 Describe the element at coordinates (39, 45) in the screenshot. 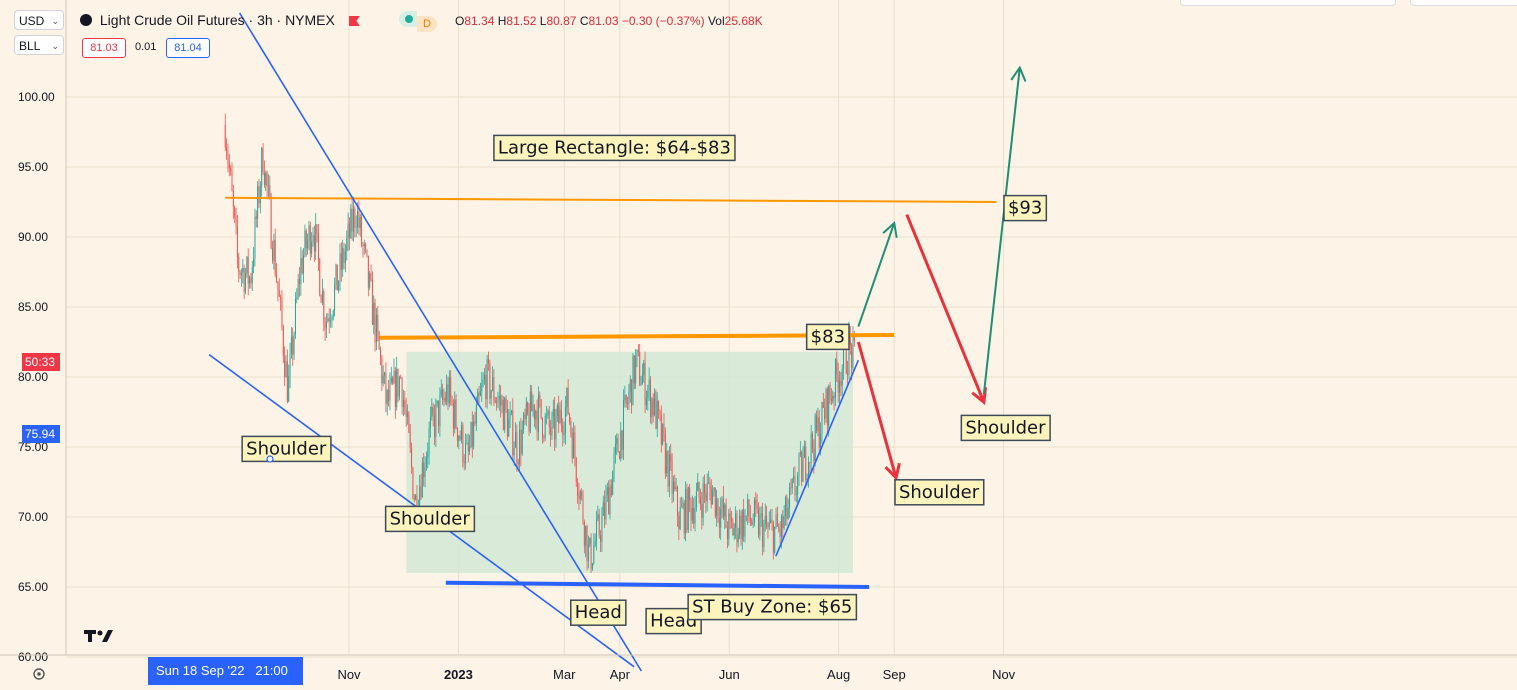

I see `unit-select: BLL ⌄` at that location.